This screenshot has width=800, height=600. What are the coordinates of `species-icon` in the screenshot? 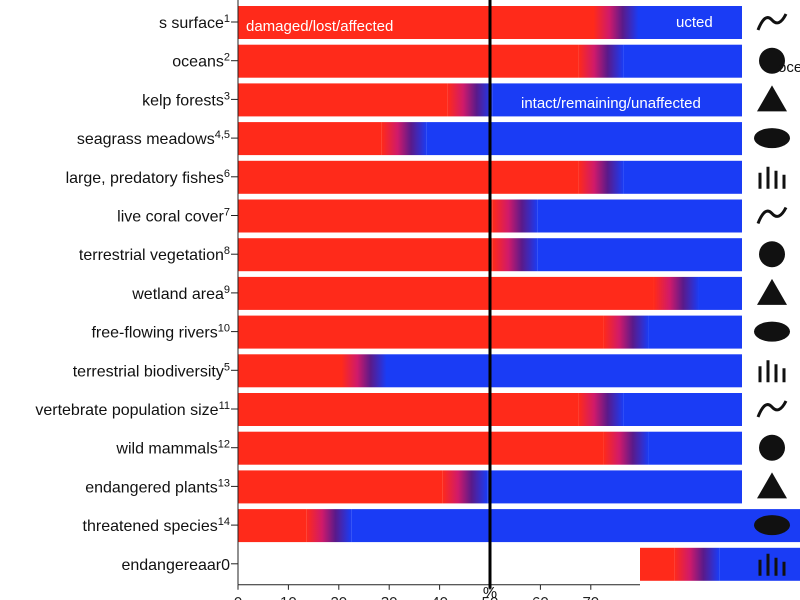 It's located at (772, 525).